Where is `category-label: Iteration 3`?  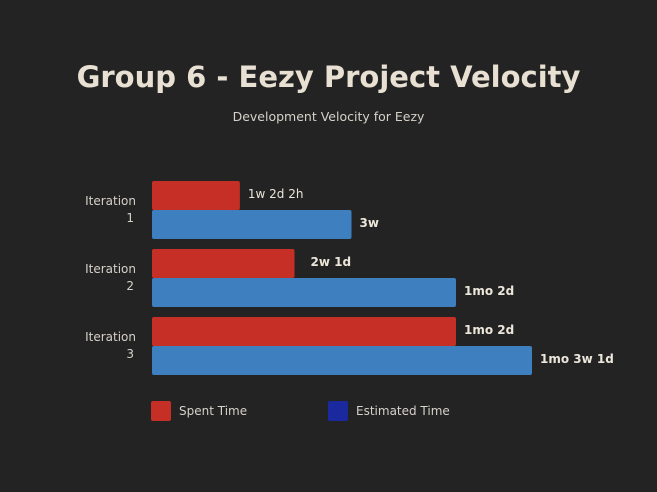
category-label: Iteration 3 is located at coordinates (110, 345).